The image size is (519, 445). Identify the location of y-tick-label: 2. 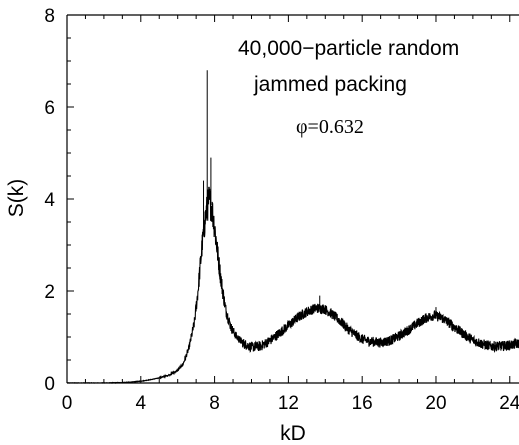
(49, 292).